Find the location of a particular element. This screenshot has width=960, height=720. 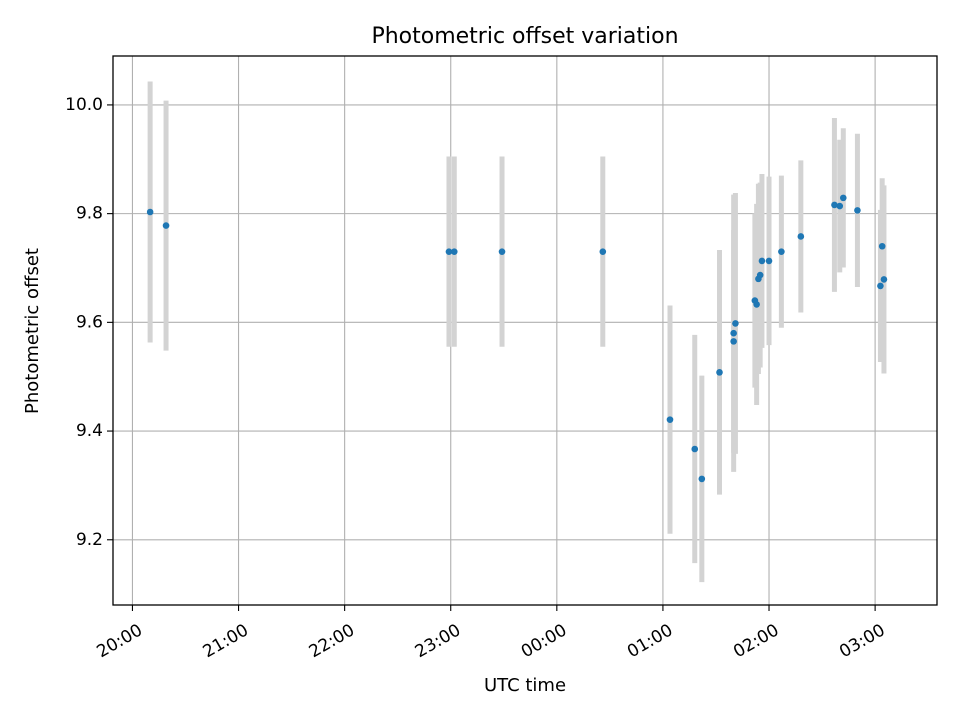

y-tick-label: 9.4 is located at coordinates (89, 431).